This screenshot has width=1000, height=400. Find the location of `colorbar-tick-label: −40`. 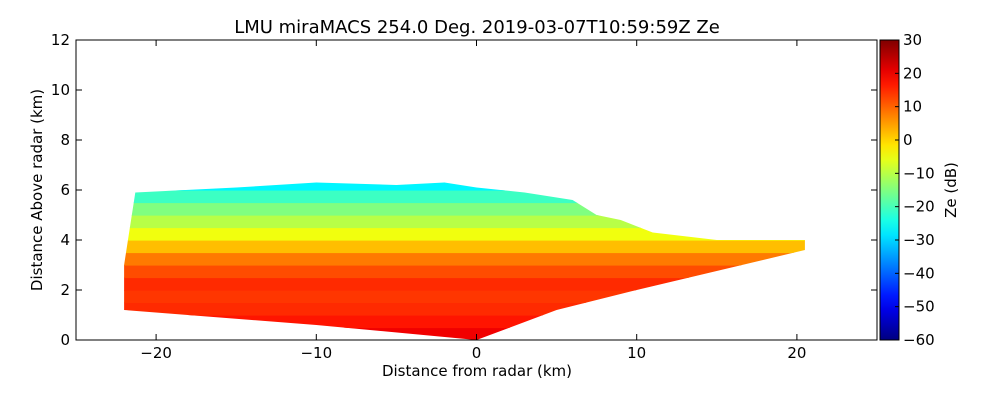

colorbar-tick-label: −40 is located at coordinates (919, 273).